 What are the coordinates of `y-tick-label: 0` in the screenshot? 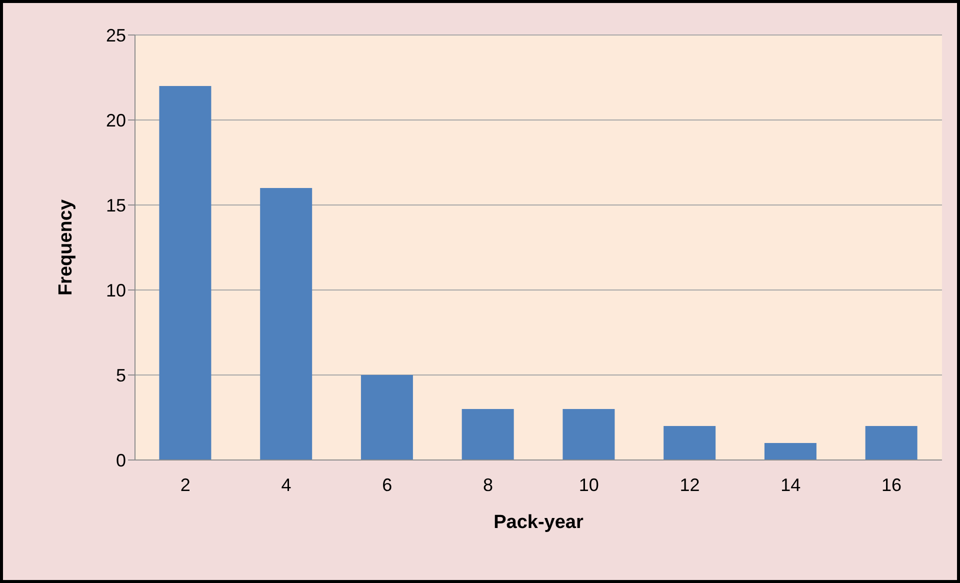 It's located at (121, 460).